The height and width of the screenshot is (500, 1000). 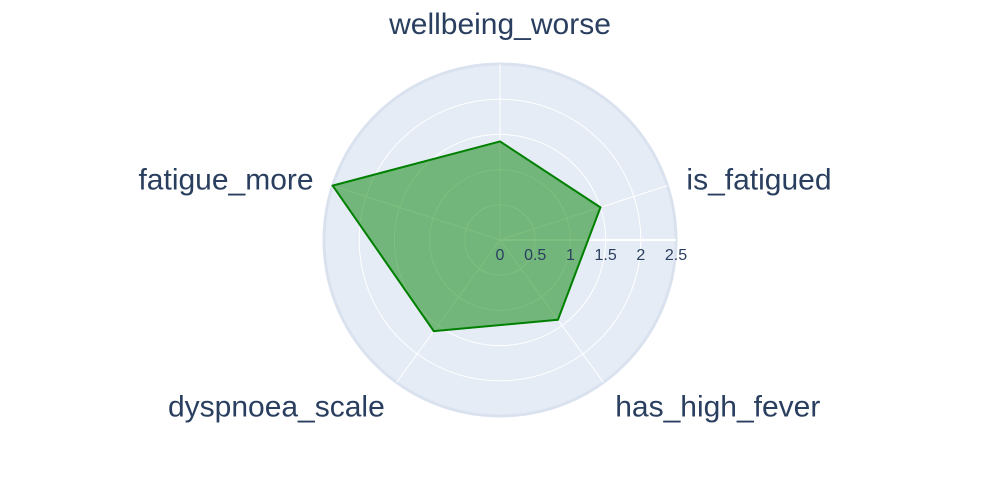 What do you see at coordinates (592, 255) in the screenshot?
I see `radial-tick-labels: 0 0.5 1 1.5 2 2.5` at bounding box center [592, 255].